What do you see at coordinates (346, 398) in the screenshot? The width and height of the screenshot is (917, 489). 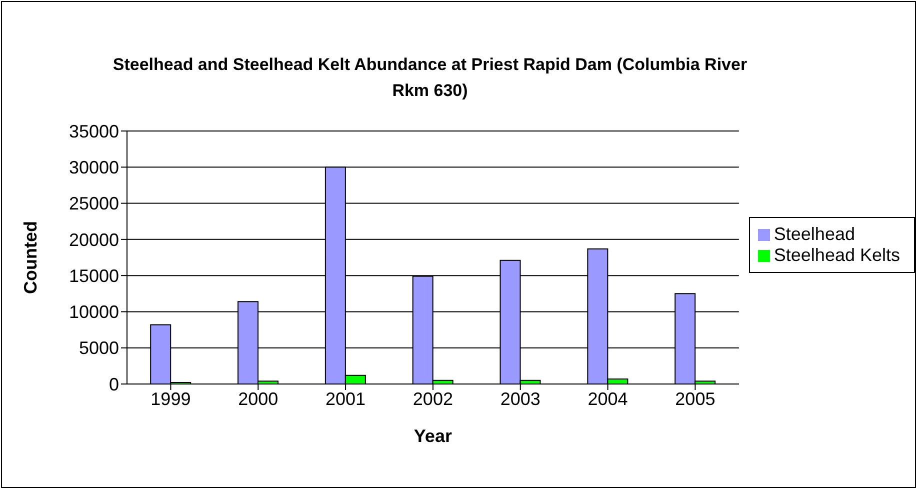 I see `x-tick-label: 2001` at bounding box center [346, 398].